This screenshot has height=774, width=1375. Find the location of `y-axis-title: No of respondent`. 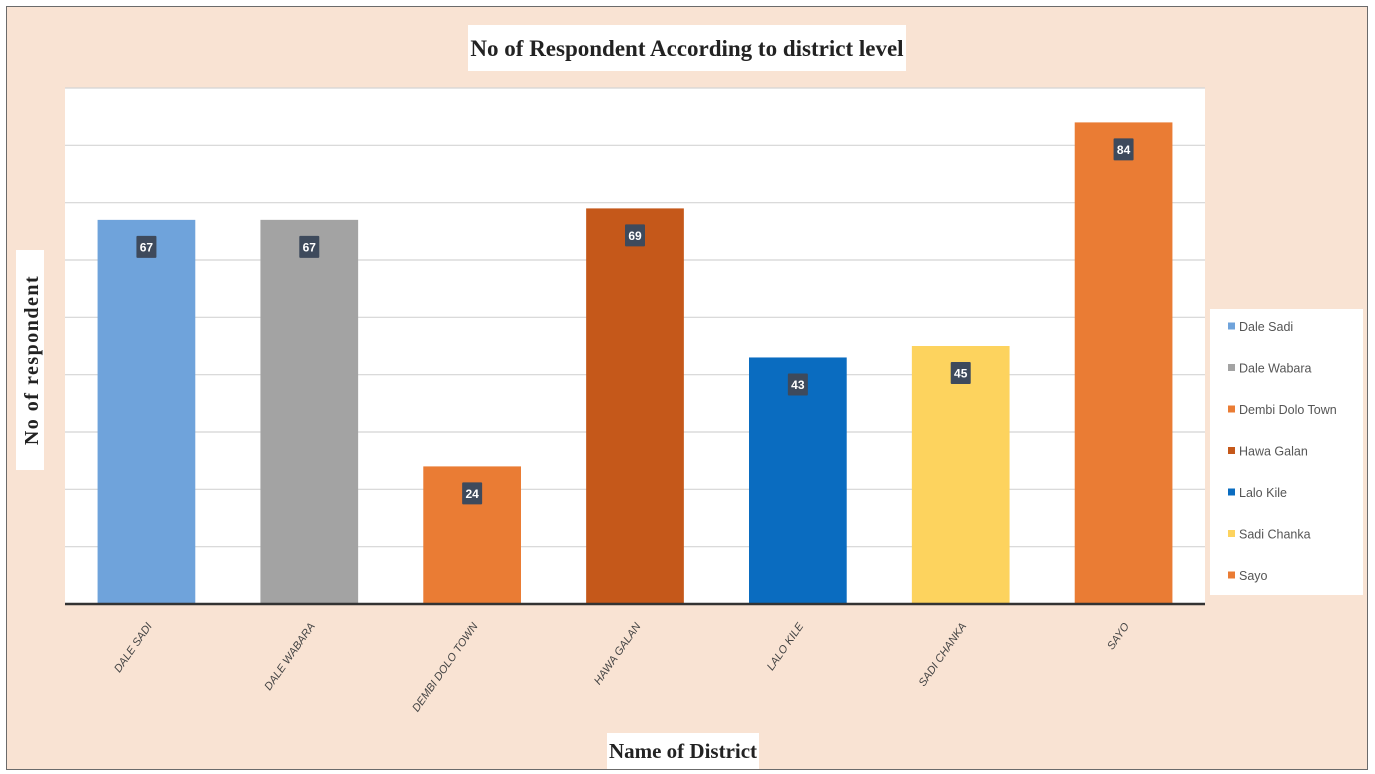

y-axis-title: No of respondent is located at coordinates (32, 360).